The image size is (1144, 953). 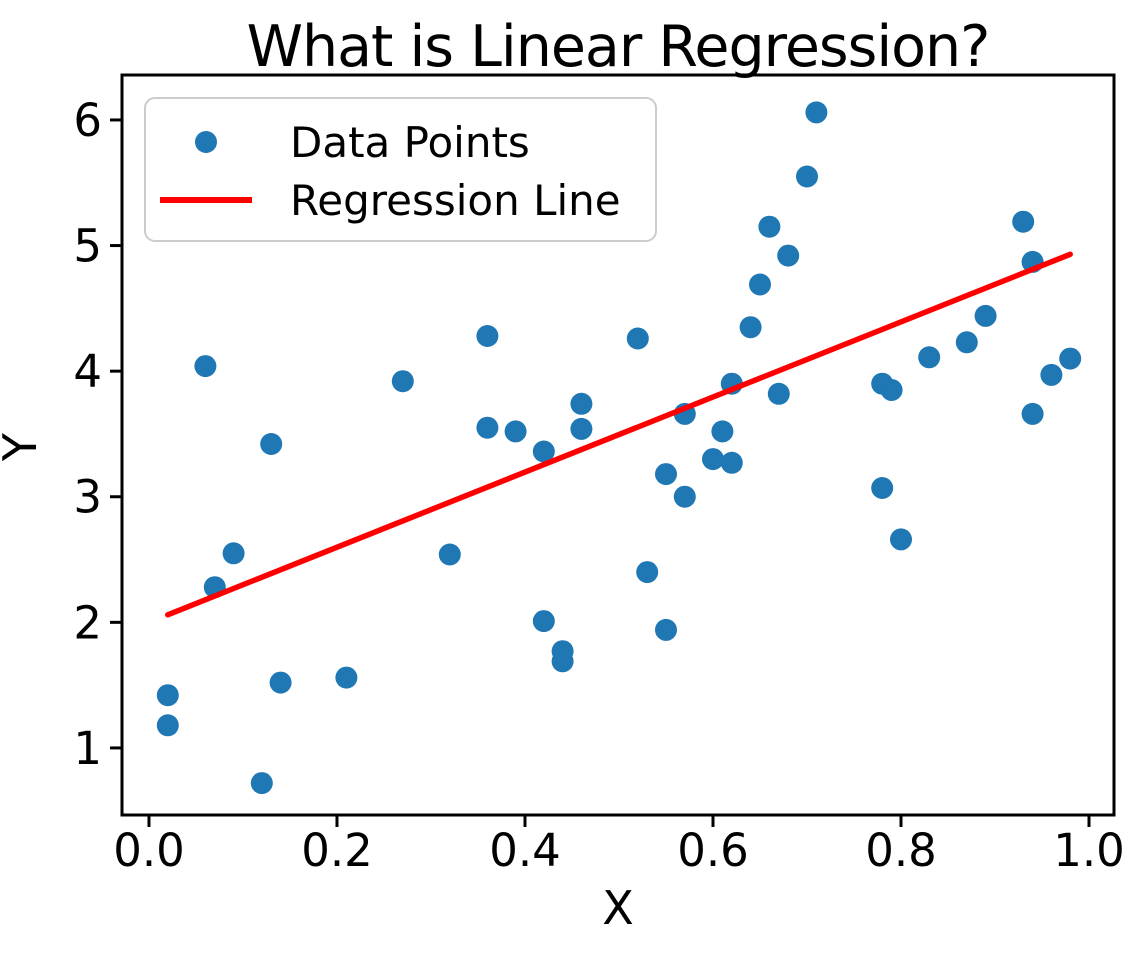 What do you see at coordinates (619, 846) in the screenshot?
I see `x-axis-ticks: 0.0 0.2 0.4 0.6 0.8 1.0` at bounding box center [619, 846].